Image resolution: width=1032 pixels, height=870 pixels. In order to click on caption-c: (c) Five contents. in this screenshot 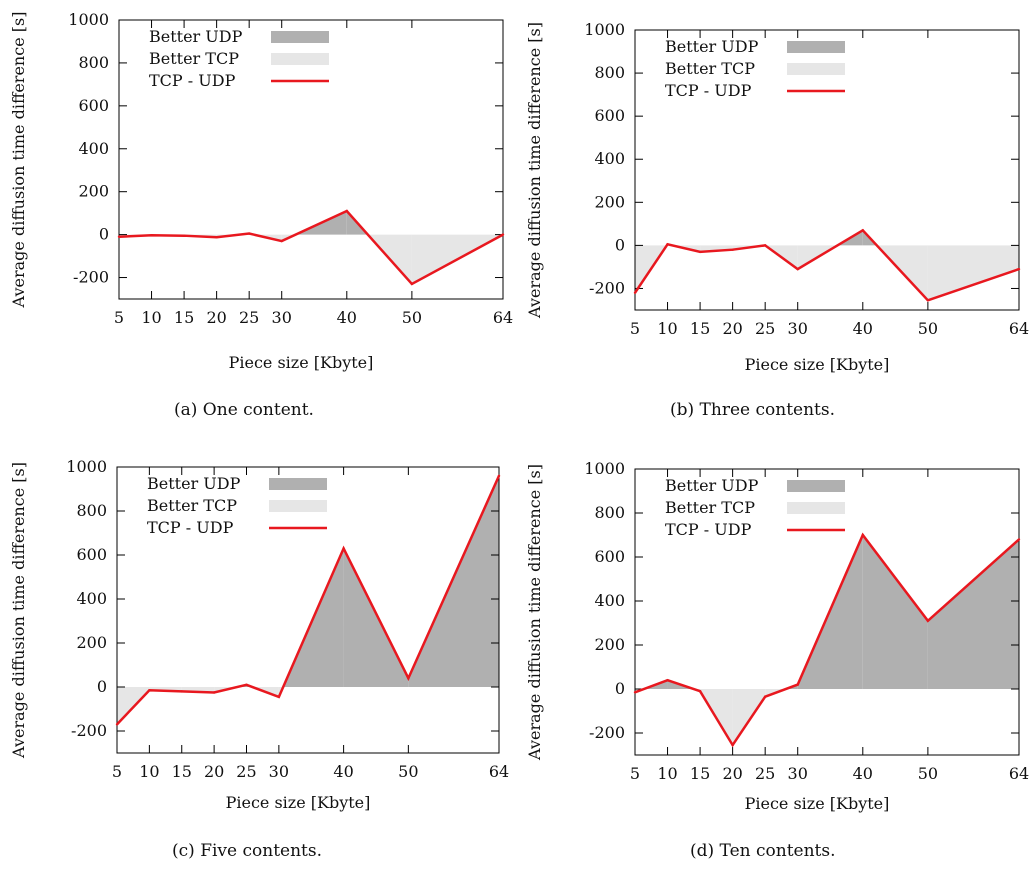, I will do `click(247, 851)`.